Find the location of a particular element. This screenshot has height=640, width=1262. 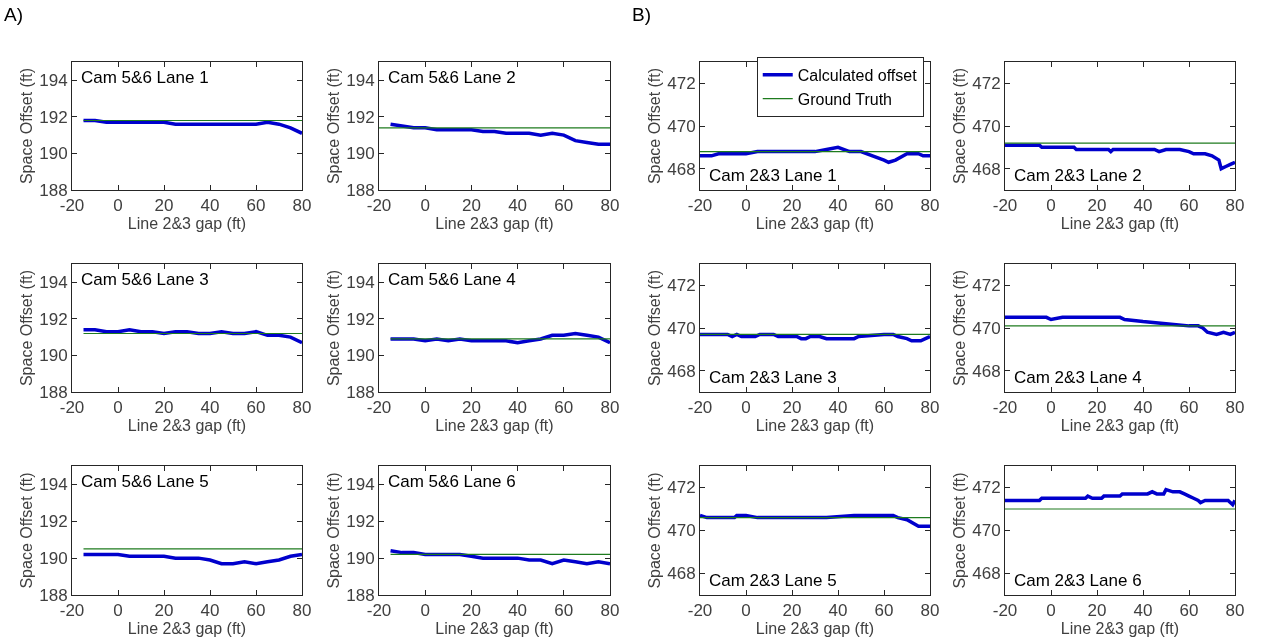

text: Cam 2&3 Lane 1 is located at coordinates (773, 175).